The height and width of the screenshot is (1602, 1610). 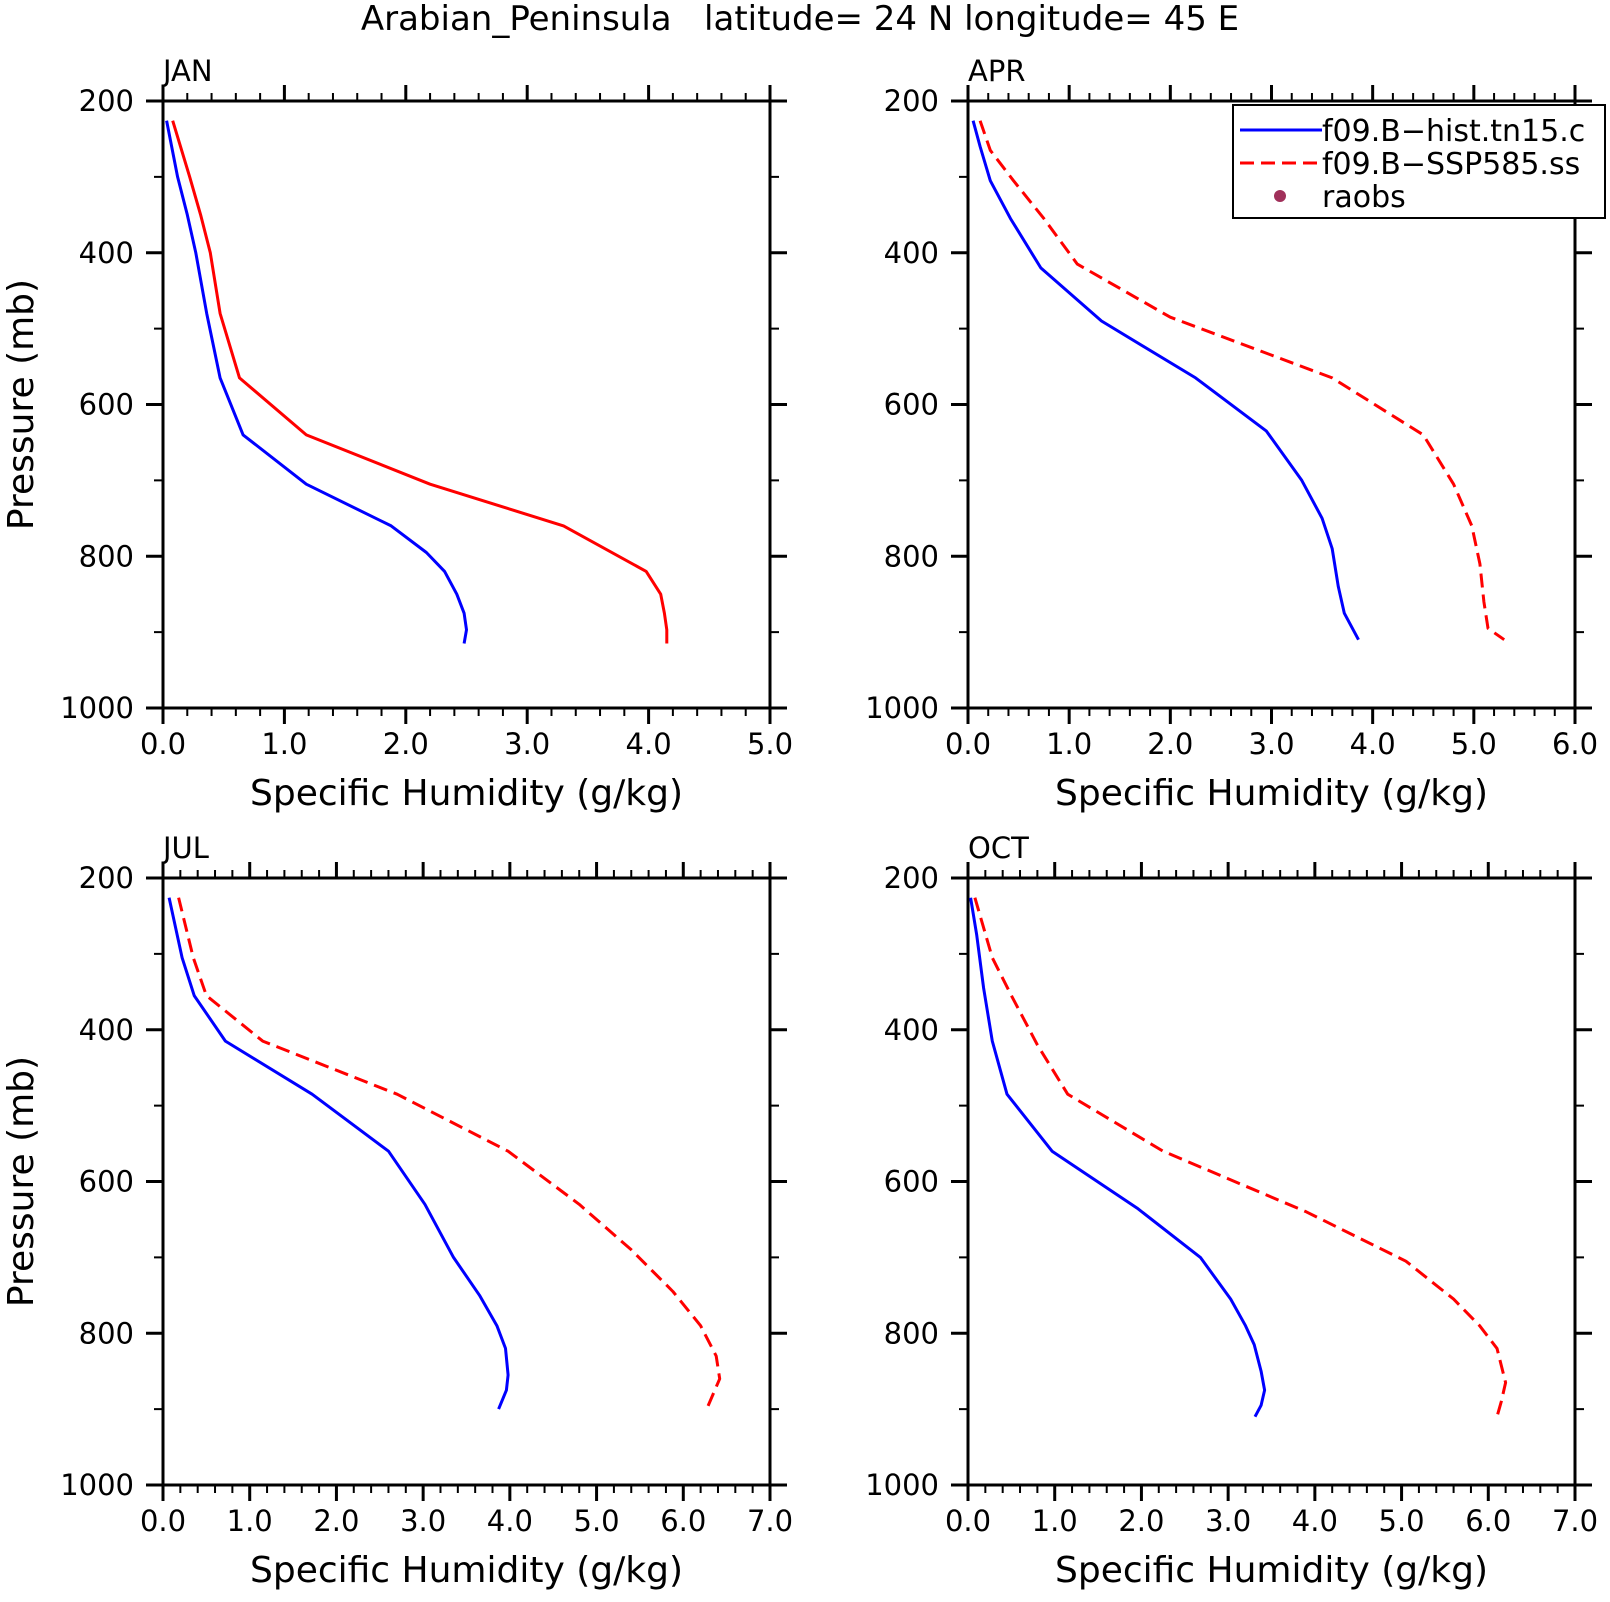 What do you see at coordinates (185, 848) in the screenshot?
I see `panel-label: JUL` at bounding box center [185, 848].